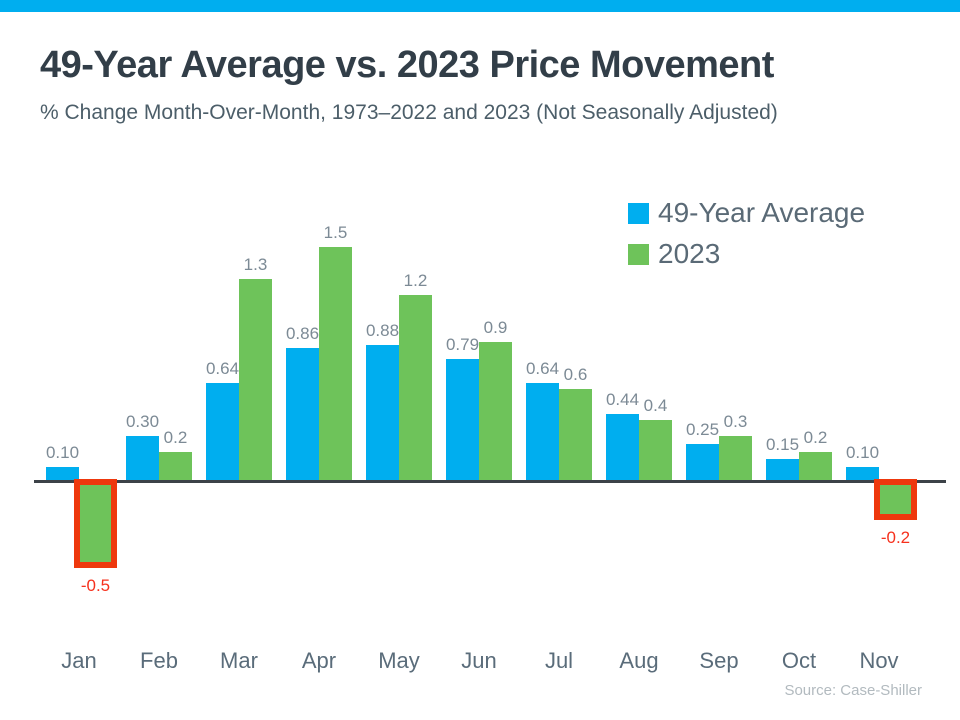 Image resolution: width=960 pixels, height=720 pixels. What do you see at coordinates (142, 459) in the screenshot?
I see `bar-49yr-avg-feb` at bounding box center [142, 459].